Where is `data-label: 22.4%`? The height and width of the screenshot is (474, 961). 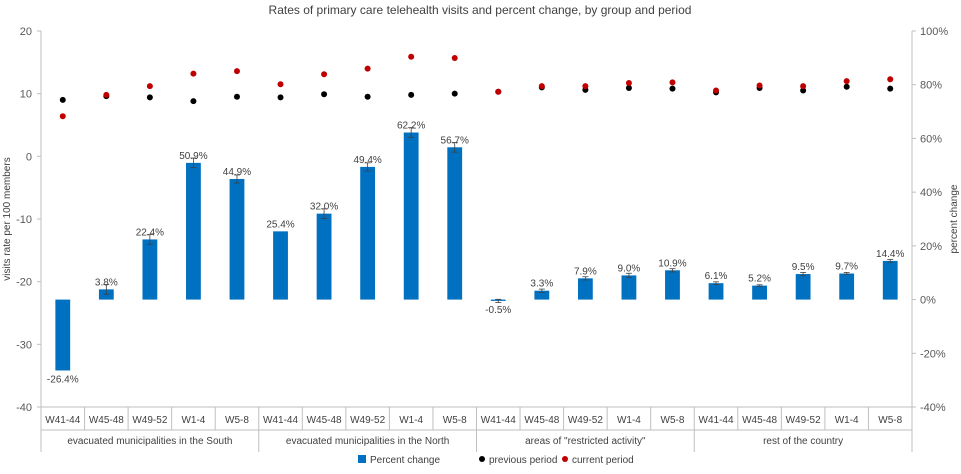 data-label: 22.4% is located at coordinates (150, 232).